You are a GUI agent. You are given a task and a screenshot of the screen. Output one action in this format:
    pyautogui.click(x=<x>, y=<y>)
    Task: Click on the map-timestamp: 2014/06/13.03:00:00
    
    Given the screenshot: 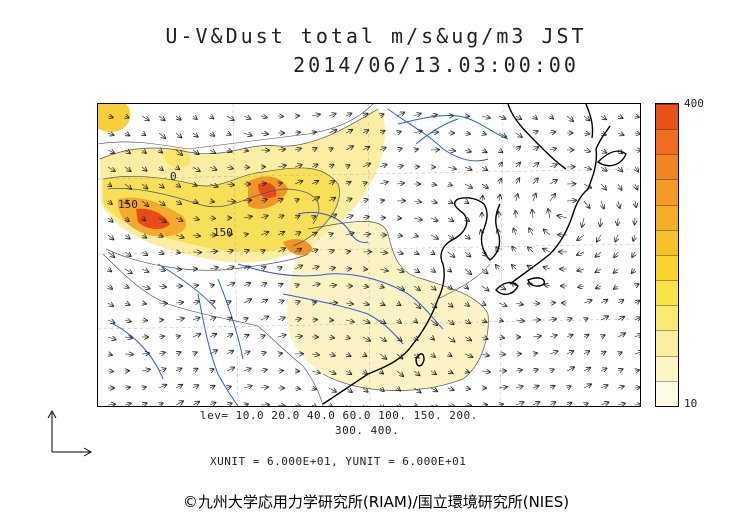 What is the action you would take?
    pyautogui.click(x=436, y=65)
    